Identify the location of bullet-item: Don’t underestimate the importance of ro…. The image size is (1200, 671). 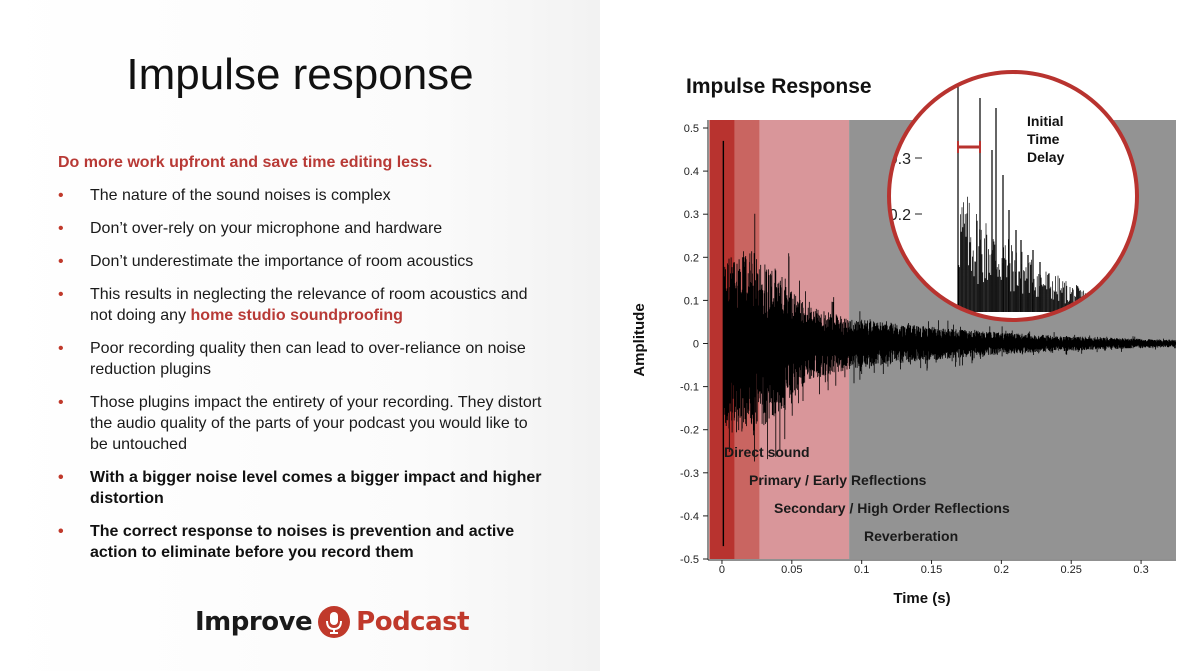
(303, 261).